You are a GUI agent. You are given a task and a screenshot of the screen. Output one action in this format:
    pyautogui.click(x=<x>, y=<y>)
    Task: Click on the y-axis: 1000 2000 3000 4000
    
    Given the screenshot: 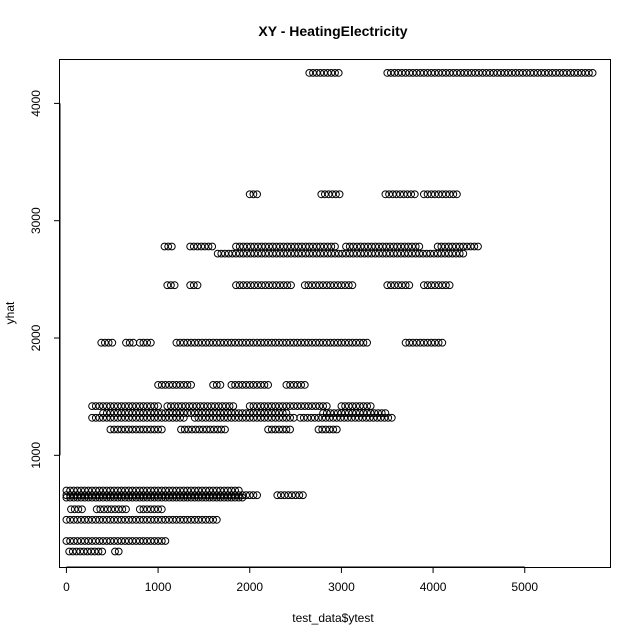 What is the action you would take?
    pyautogui.click(x=45, y=279)
    